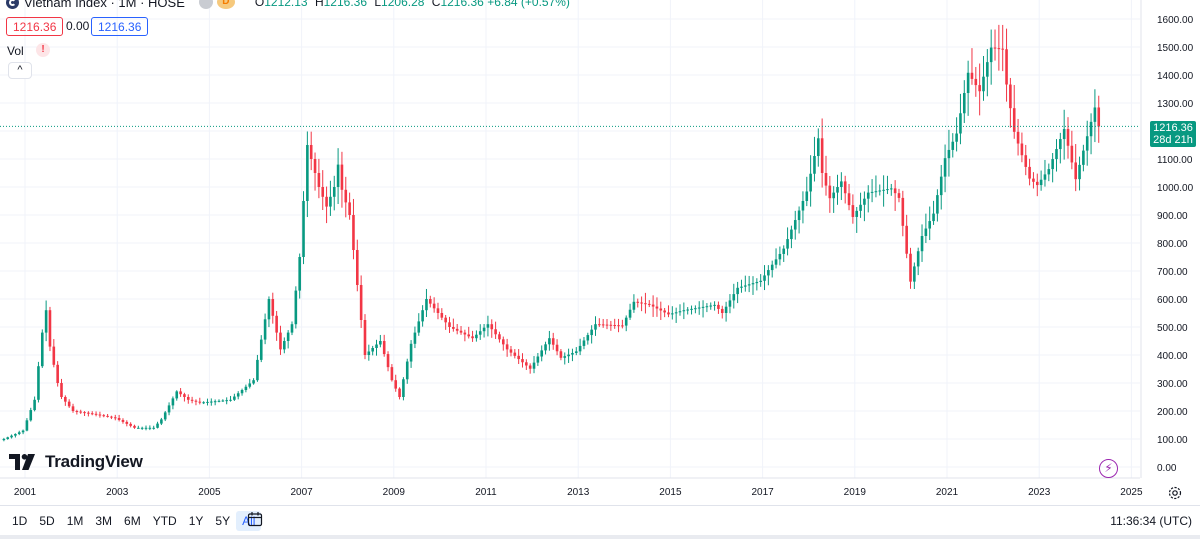  Describe the element at coordinates (15, 51) in the screenshot. I see `volume-label: Vol` at that location.